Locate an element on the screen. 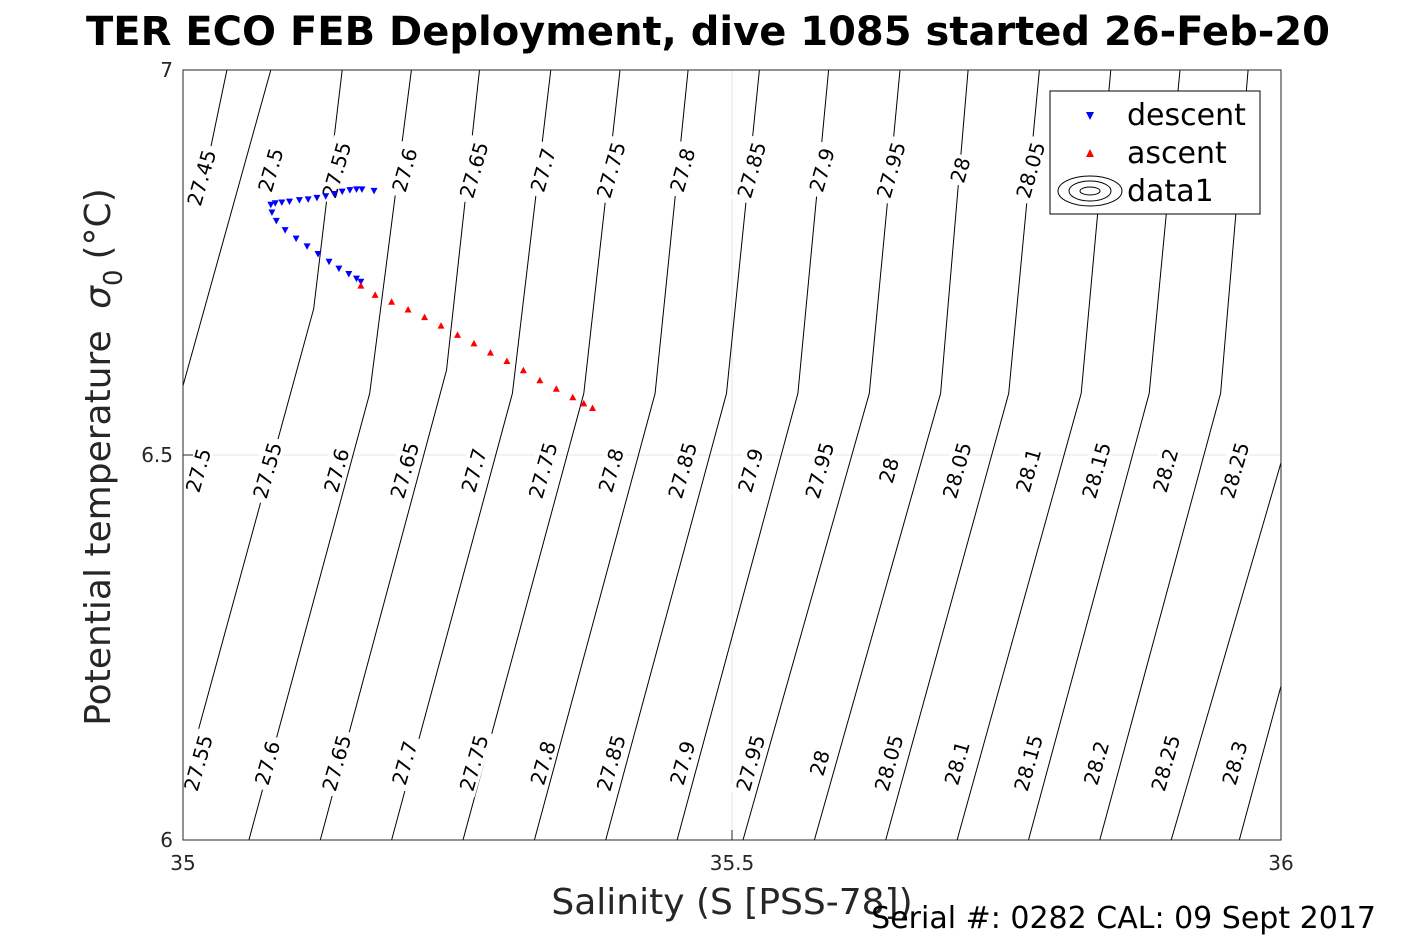 The image size is (1417, 945). y-axis-label-text: Potential temperature is located at coordinates (98, 527).